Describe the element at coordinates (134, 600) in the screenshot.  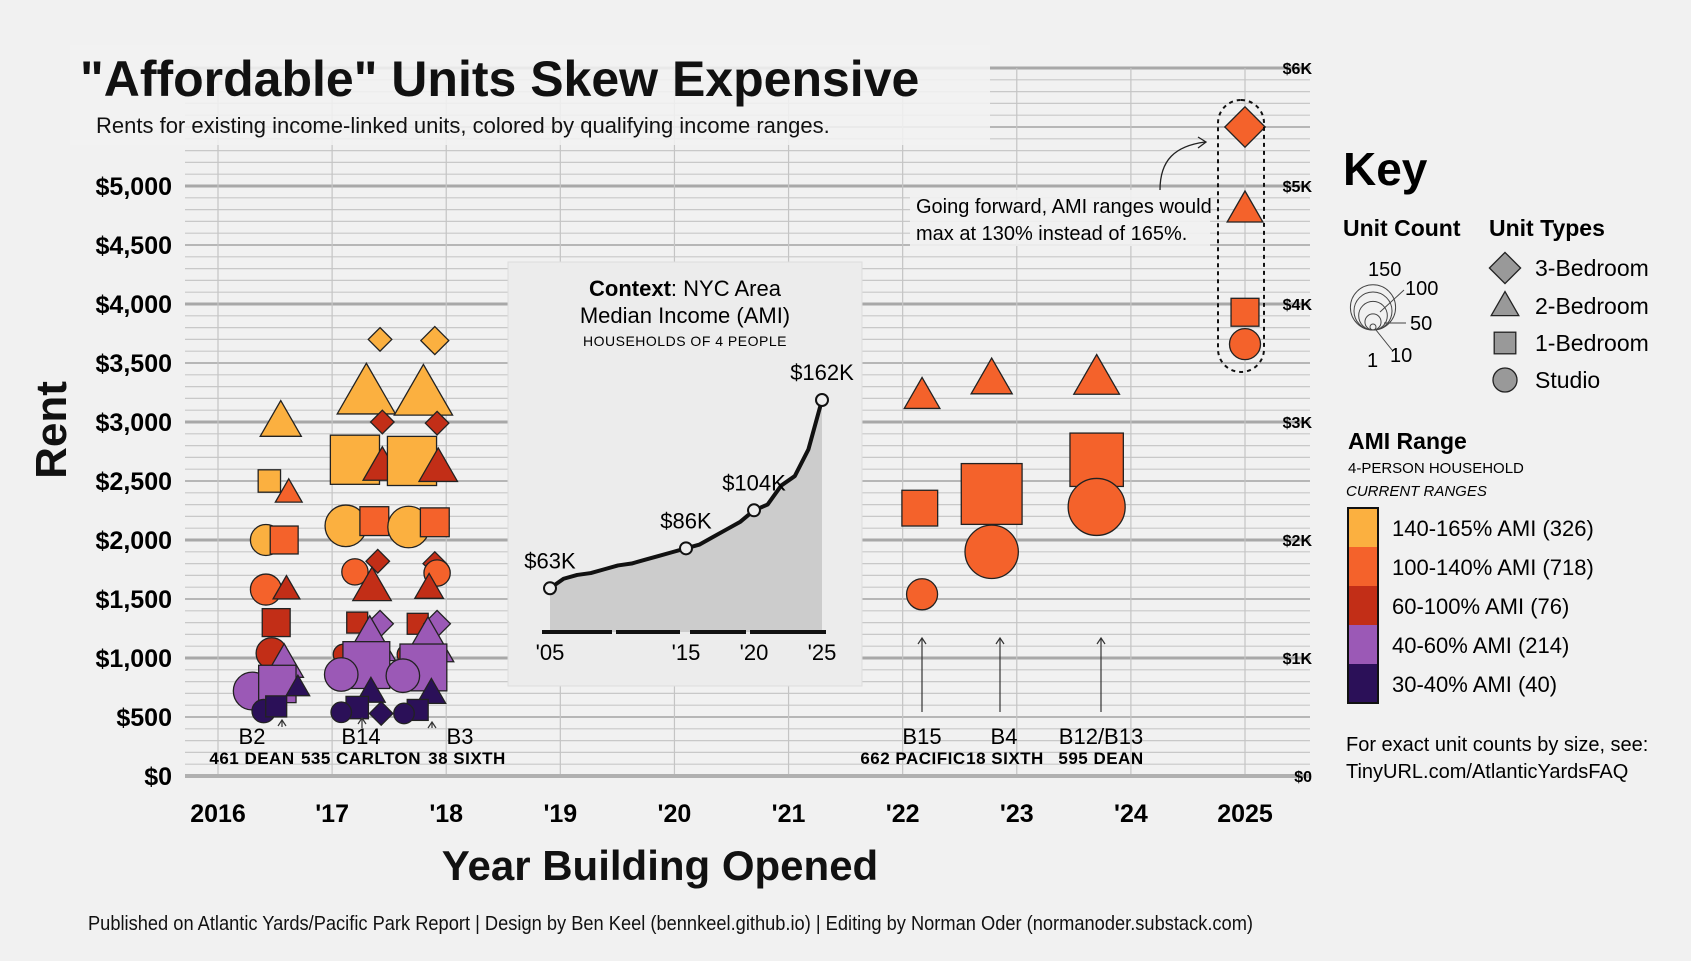
I see `y-tick-label-left: $1,500` at that location.